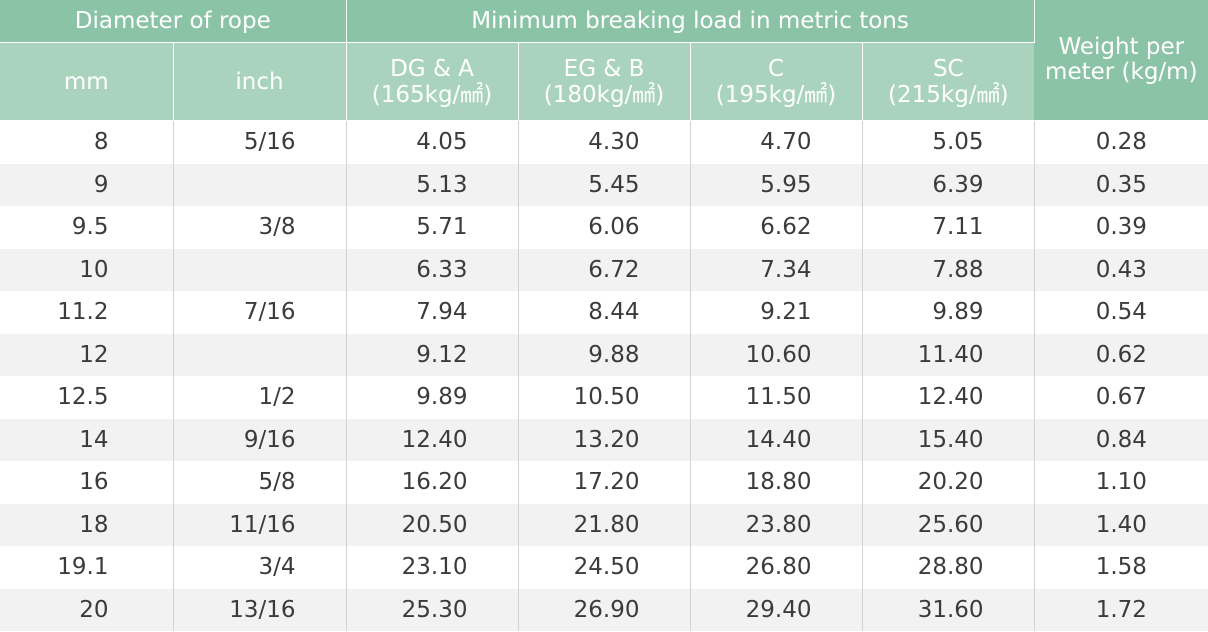 The image size is (1208, 632). What do you see at coordinates (260, 609) in the screenshot?
I see `cell-inch: 13/16` at bounding box center [260, 609].